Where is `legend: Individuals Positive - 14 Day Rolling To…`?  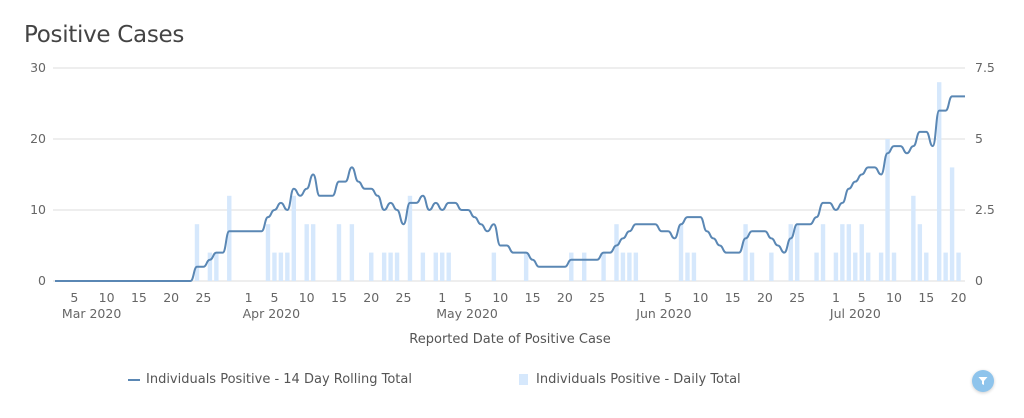 legend: Individuals Positive - 14 Day Rolling To… is located at coordinates (512, 380).